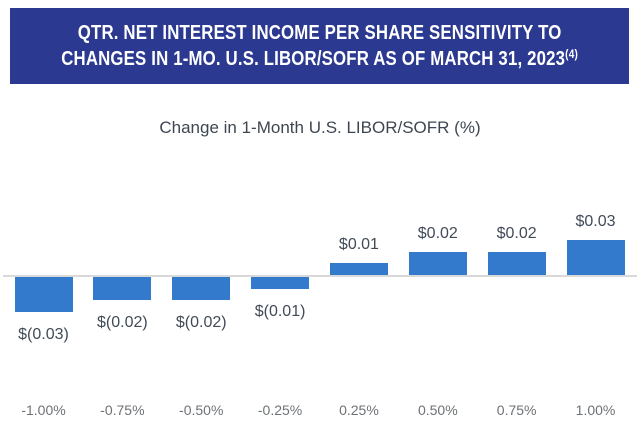 The image size is (640, 436). What do you see at coordinates (571, 54) in the screenshot?
I see `footnote-marker: (4)` at bounding box center [571, 54].